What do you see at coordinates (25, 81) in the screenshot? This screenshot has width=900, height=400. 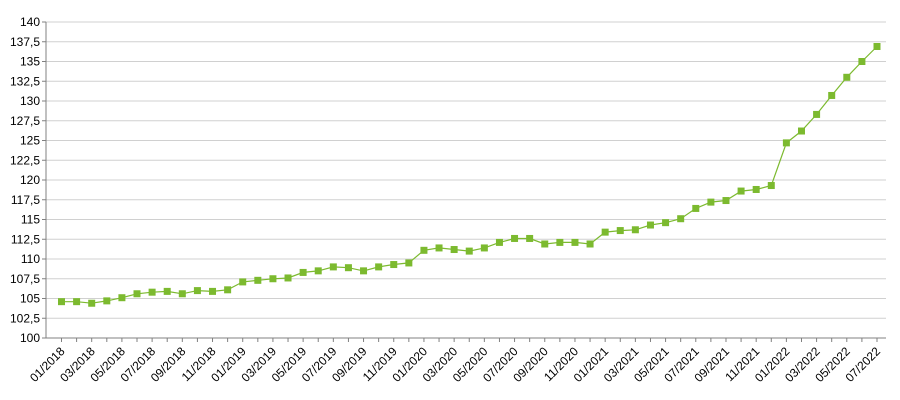 I see `y-tick-label: 132,5` at bounding box center [25, 81].